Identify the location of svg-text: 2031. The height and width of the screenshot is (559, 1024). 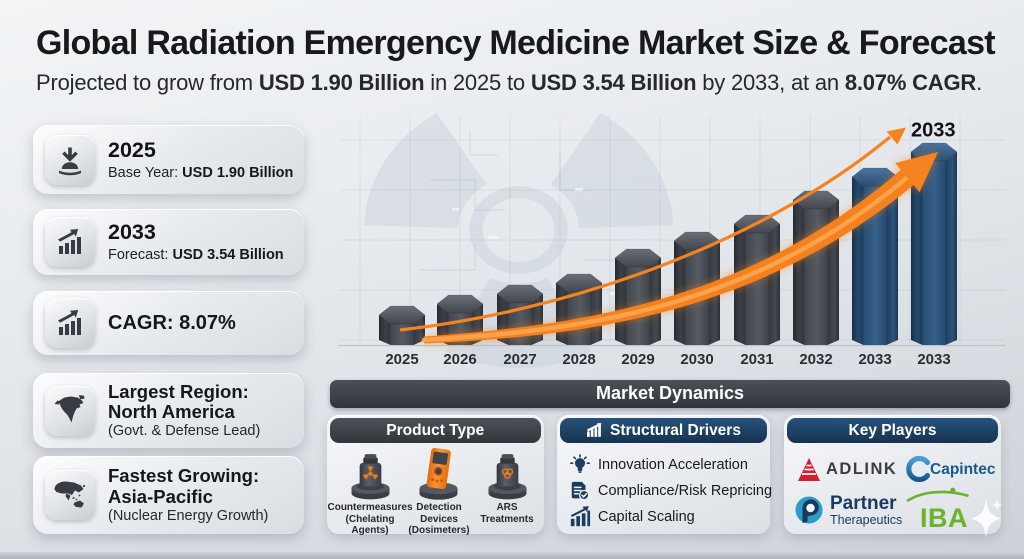
(756, 359).